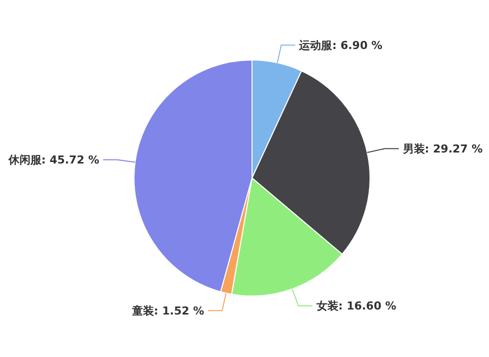 This screenshot has width=489, height=357. What do you see at coordinates (53, 160) in the screenshot?
I see `slice-label: 休闲服: 45.72 %` at bounding box center [53, 160].